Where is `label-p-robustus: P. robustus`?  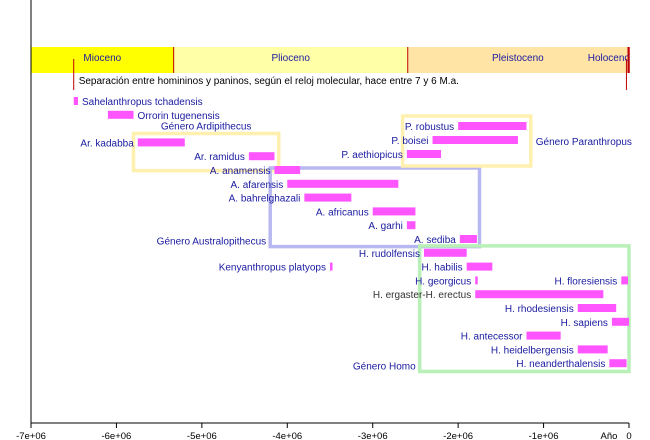
label-p-robustus: P. robustus is located at coordinates (429, 127).